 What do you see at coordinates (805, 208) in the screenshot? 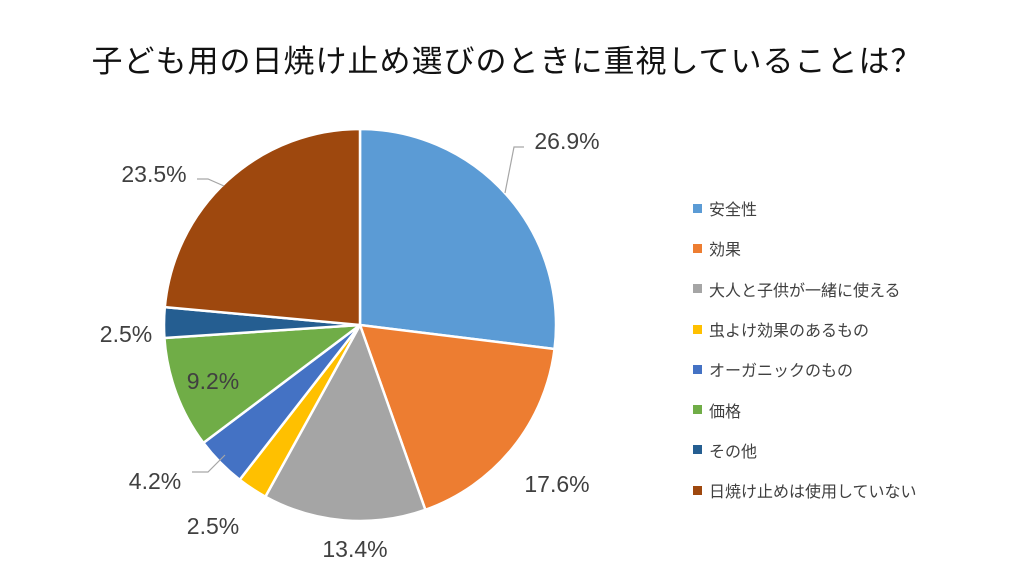
I see `legend-item: 安全性` at bounding box center [805, 208].